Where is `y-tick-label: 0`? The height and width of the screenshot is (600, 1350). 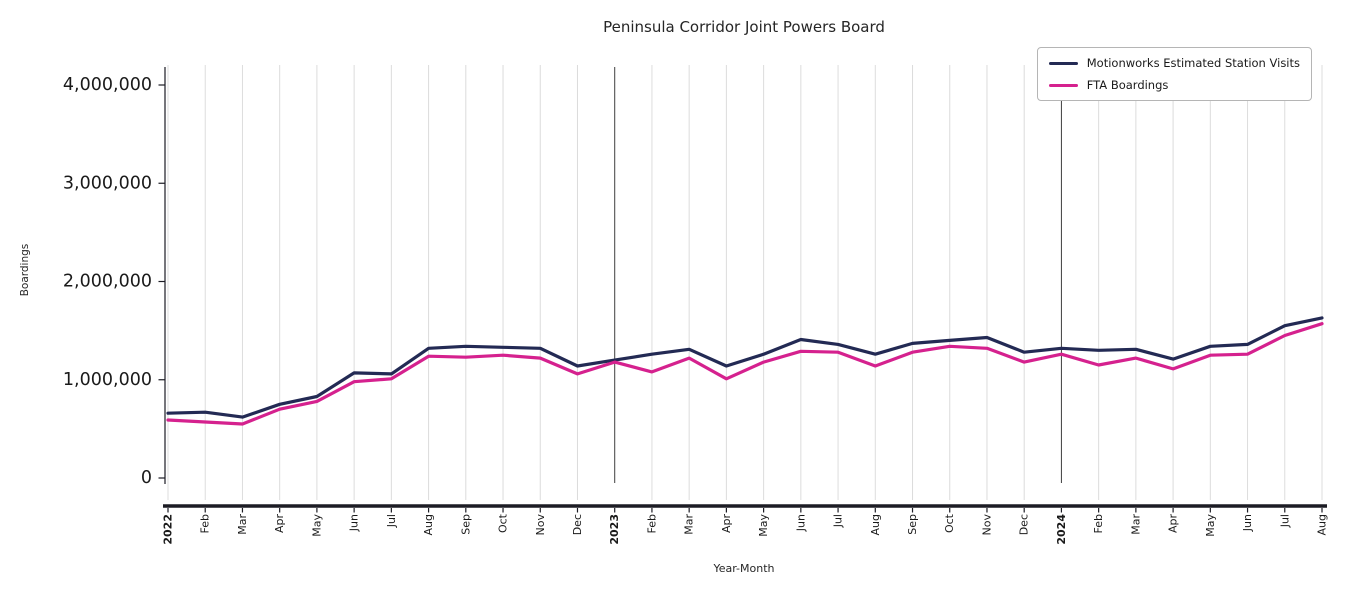
y-tick-label: 0 is located at coordinates (146, 478).